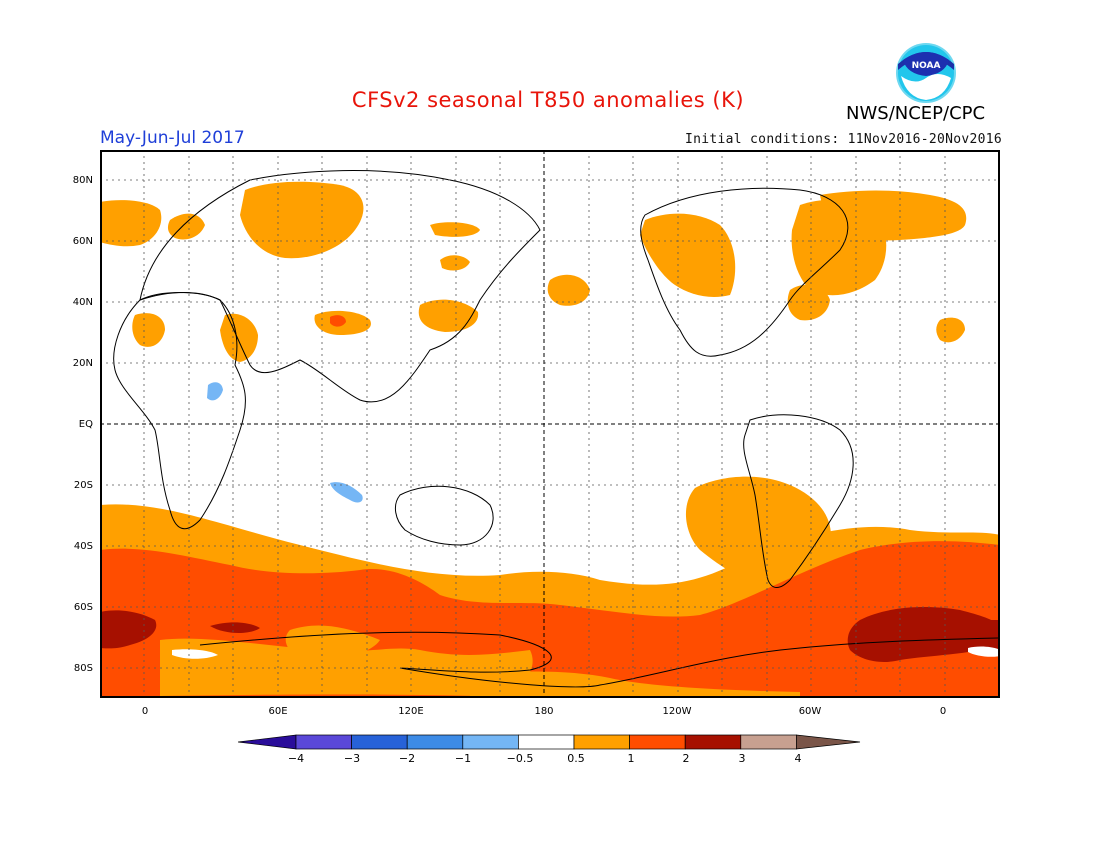 The height and width of the screenshot is (850, 1100). Describe the element at coordinates (407, 758) in the screenshot. I see `colorbar-label-neg2: −2` at that location.